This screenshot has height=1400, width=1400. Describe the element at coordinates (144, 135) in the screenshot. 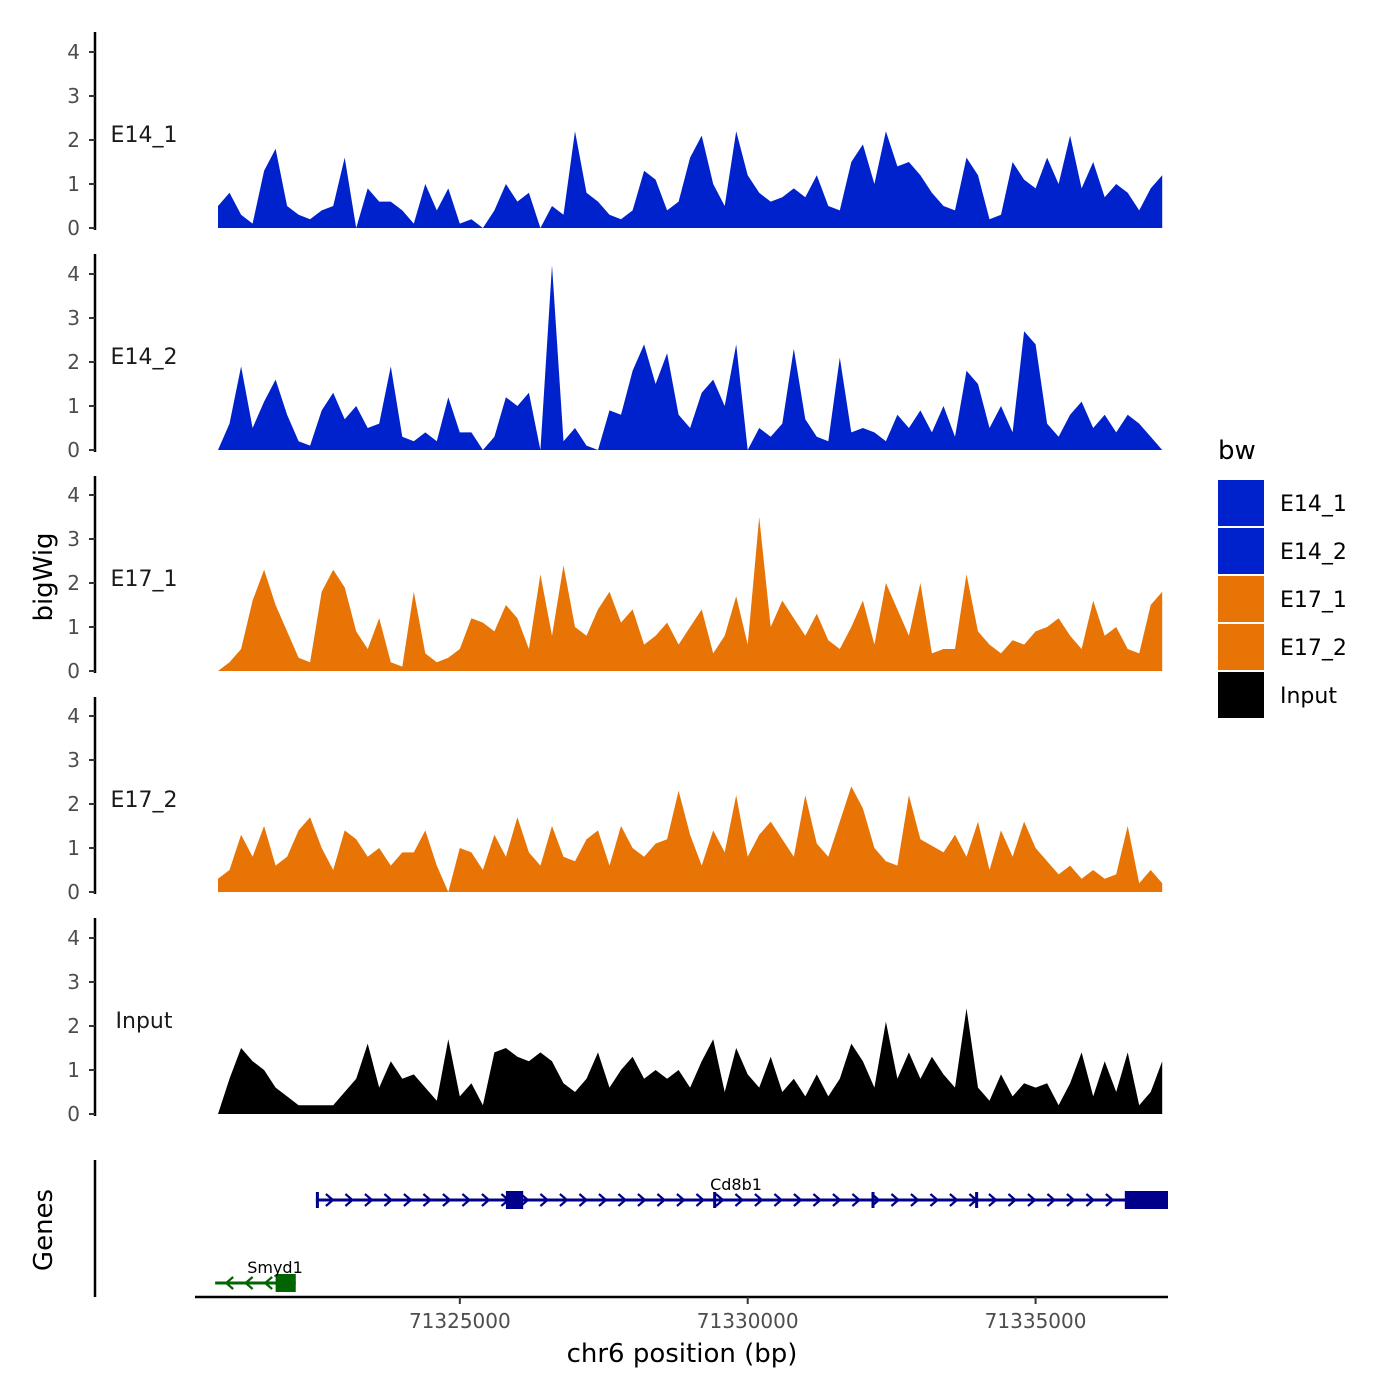

I see `track-label-e14-1: E14_1` at that location.